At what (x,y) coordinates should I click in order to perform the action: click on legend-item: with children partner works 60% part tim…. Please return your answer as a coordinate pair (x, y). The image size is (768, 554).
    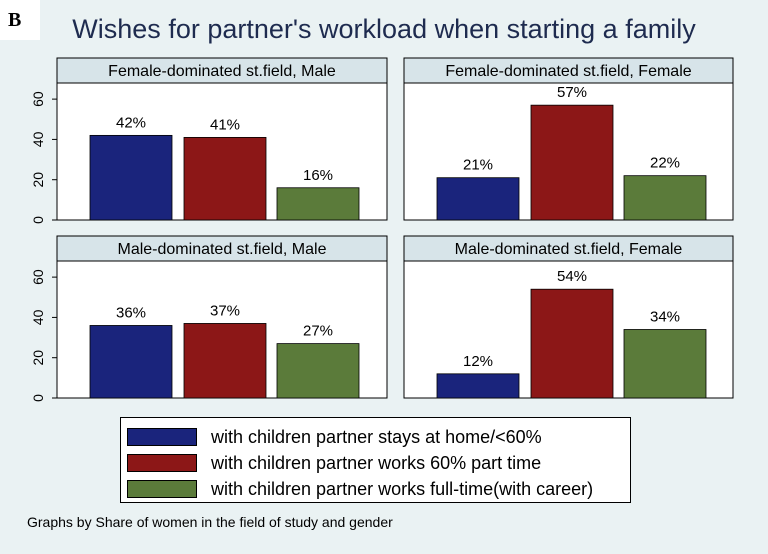
    Looking at the image, I should click on (378, 463).